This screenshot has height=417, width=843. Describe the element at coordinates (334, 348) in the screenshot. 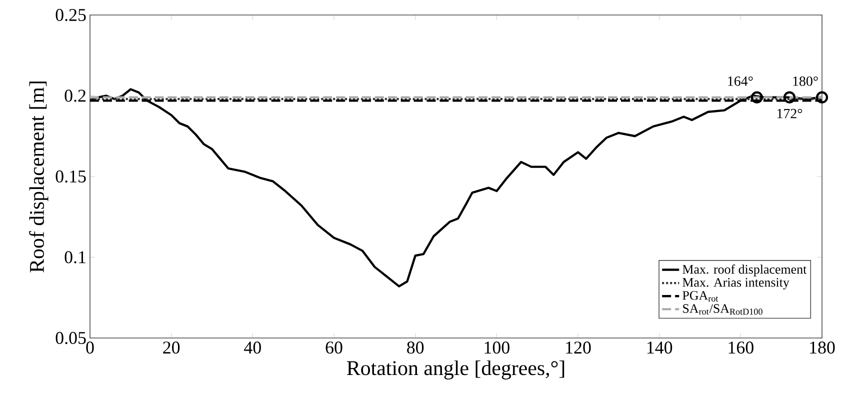

I see `x-tick-label: 60` at that location.